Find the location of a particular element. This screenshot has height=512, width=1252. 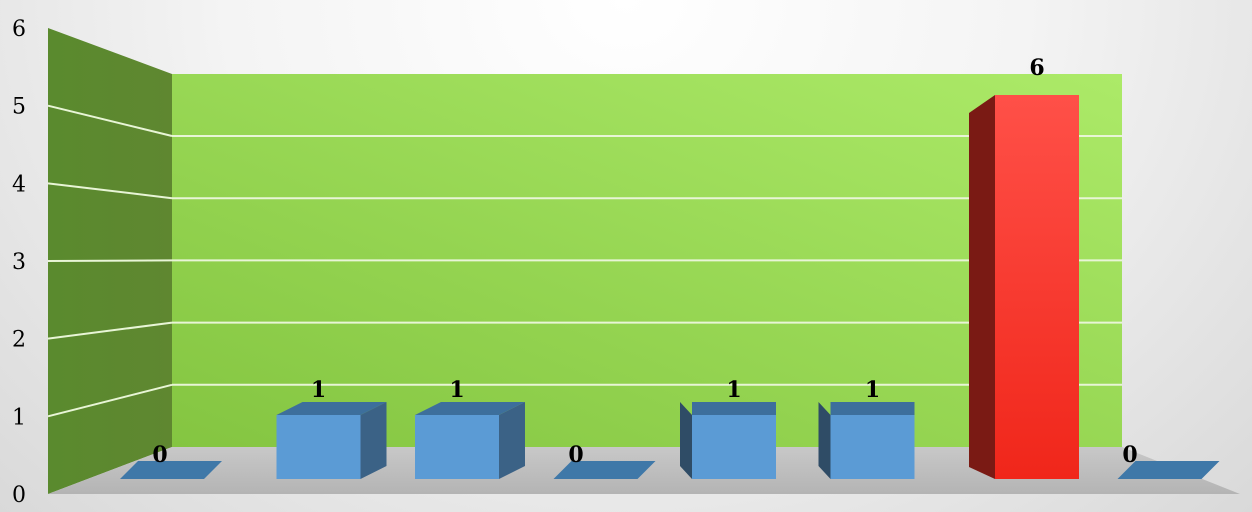

y-axis-tick-labels: 0 1 2 3 4 5 6 is located at coordinates (19, 262).